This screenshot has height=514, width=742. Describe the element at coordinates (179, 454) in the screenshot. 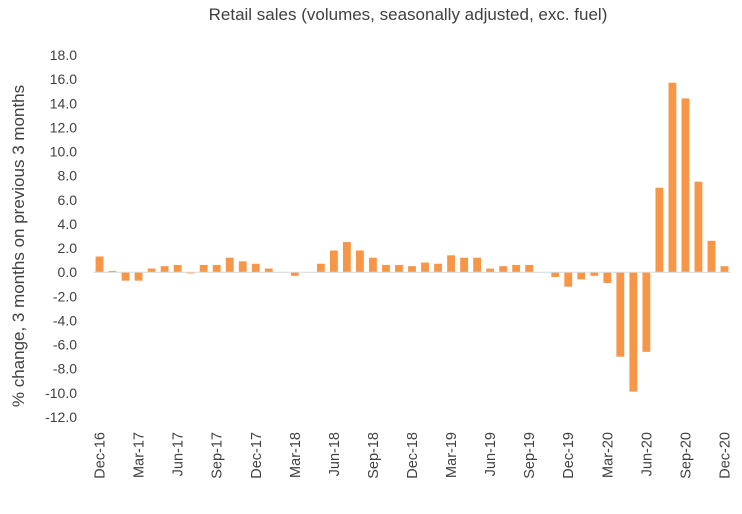

I see `x-tick-label: Jun-17` at that location.